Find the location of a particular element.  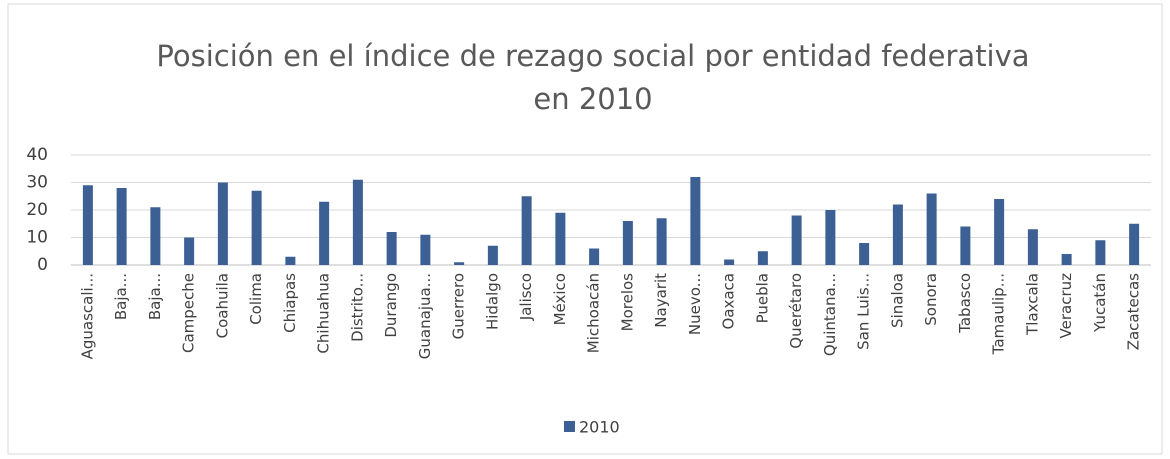

x-tick-label: Querétaro is located at coordinates (796, 311).